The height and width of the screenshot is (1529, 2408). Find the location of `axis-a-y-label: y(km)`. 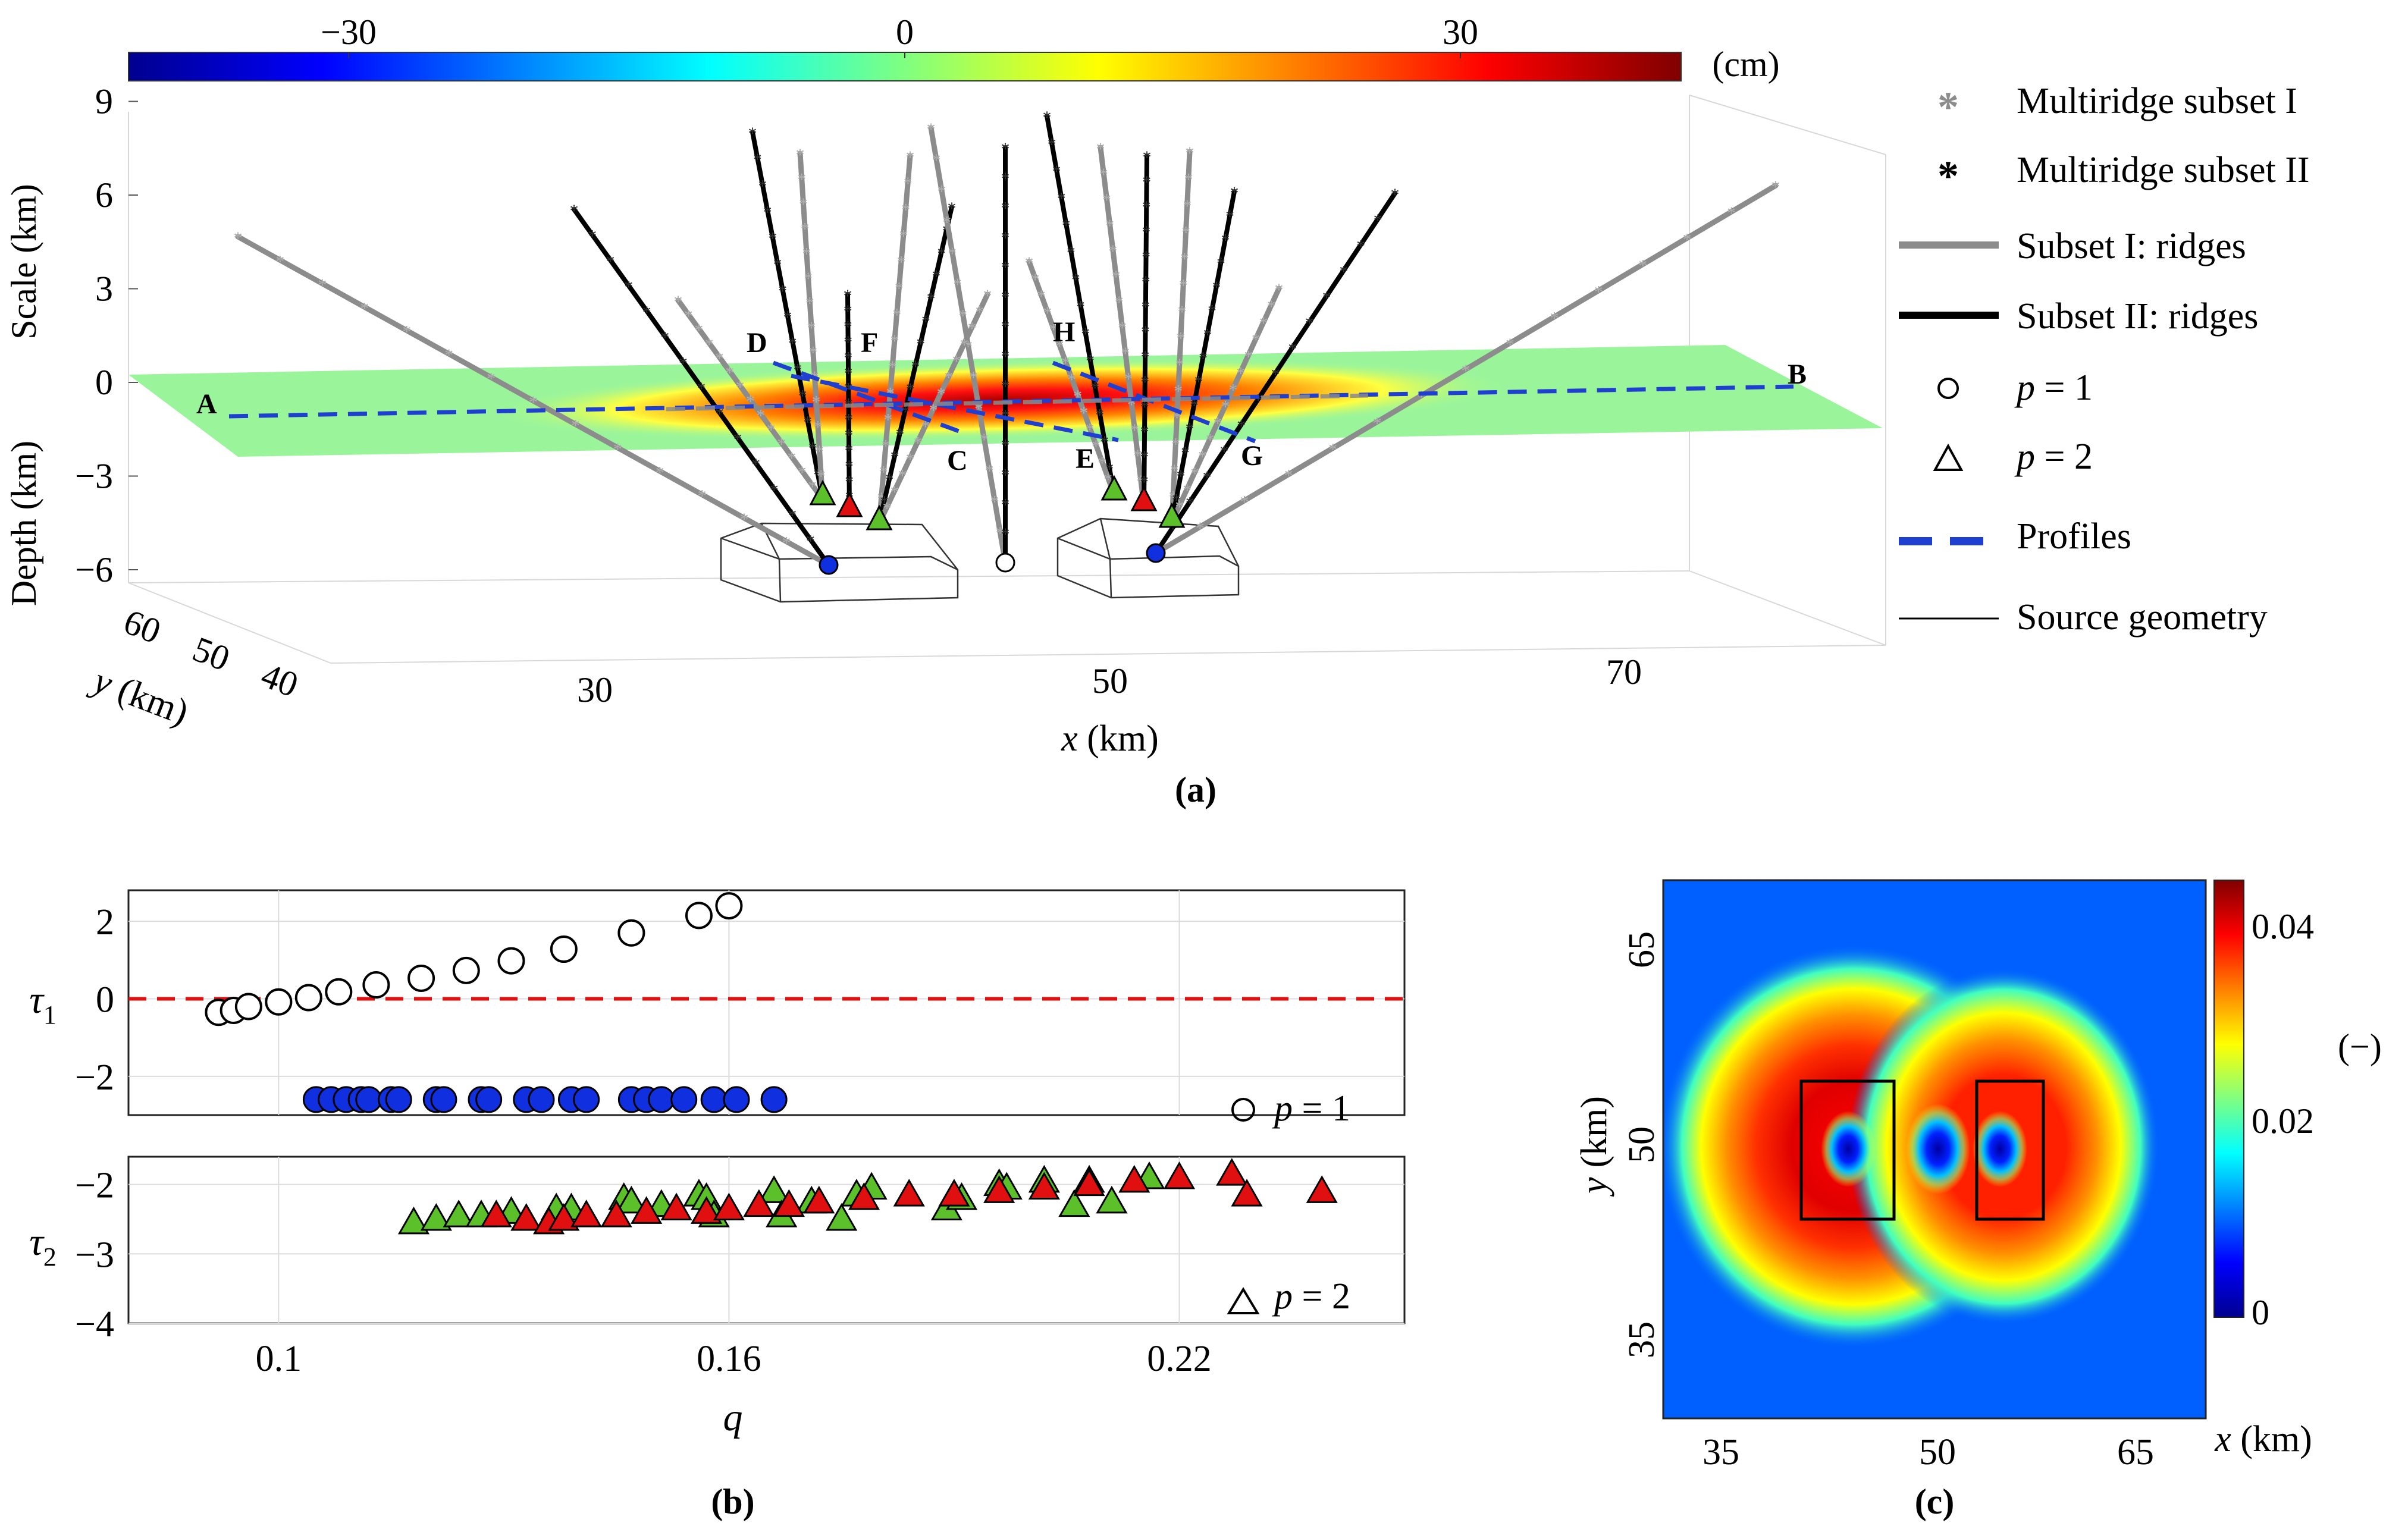

axis-a-y-label: y(km) is located at coordinates (139, 696).